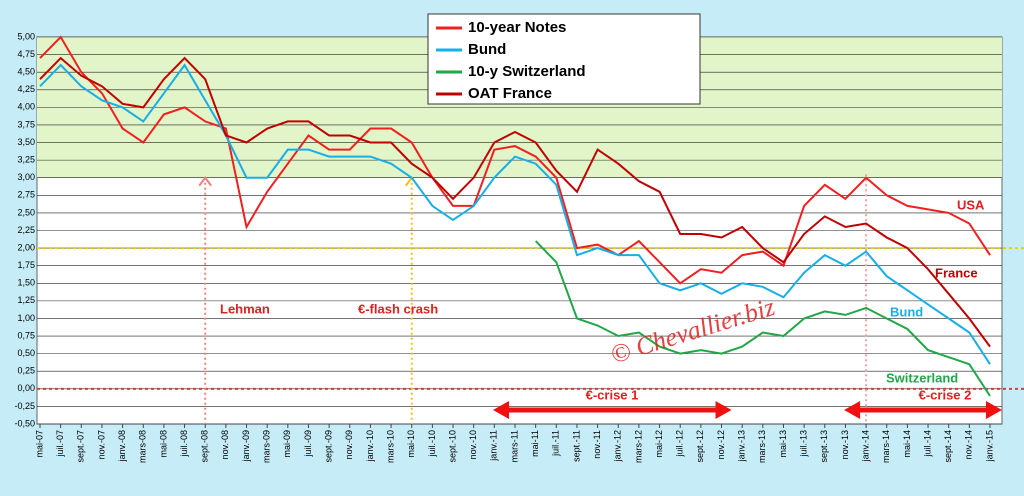 Image resolution: width=1024 pixels, height=496 pixels. I want to click on x-tick-label: janv.-15, so click(989, 446).